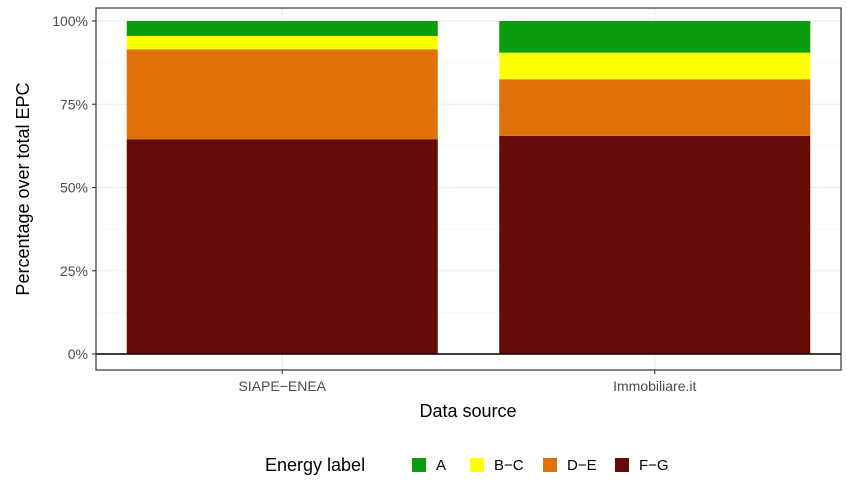 Image resolution: width=847 pixels, height=481 pixels. What do you see at coordinates (467, 465) in the screenshot?
I see `legend: Energy label A B−C D−E F−G` at bounding box center [467, 465].